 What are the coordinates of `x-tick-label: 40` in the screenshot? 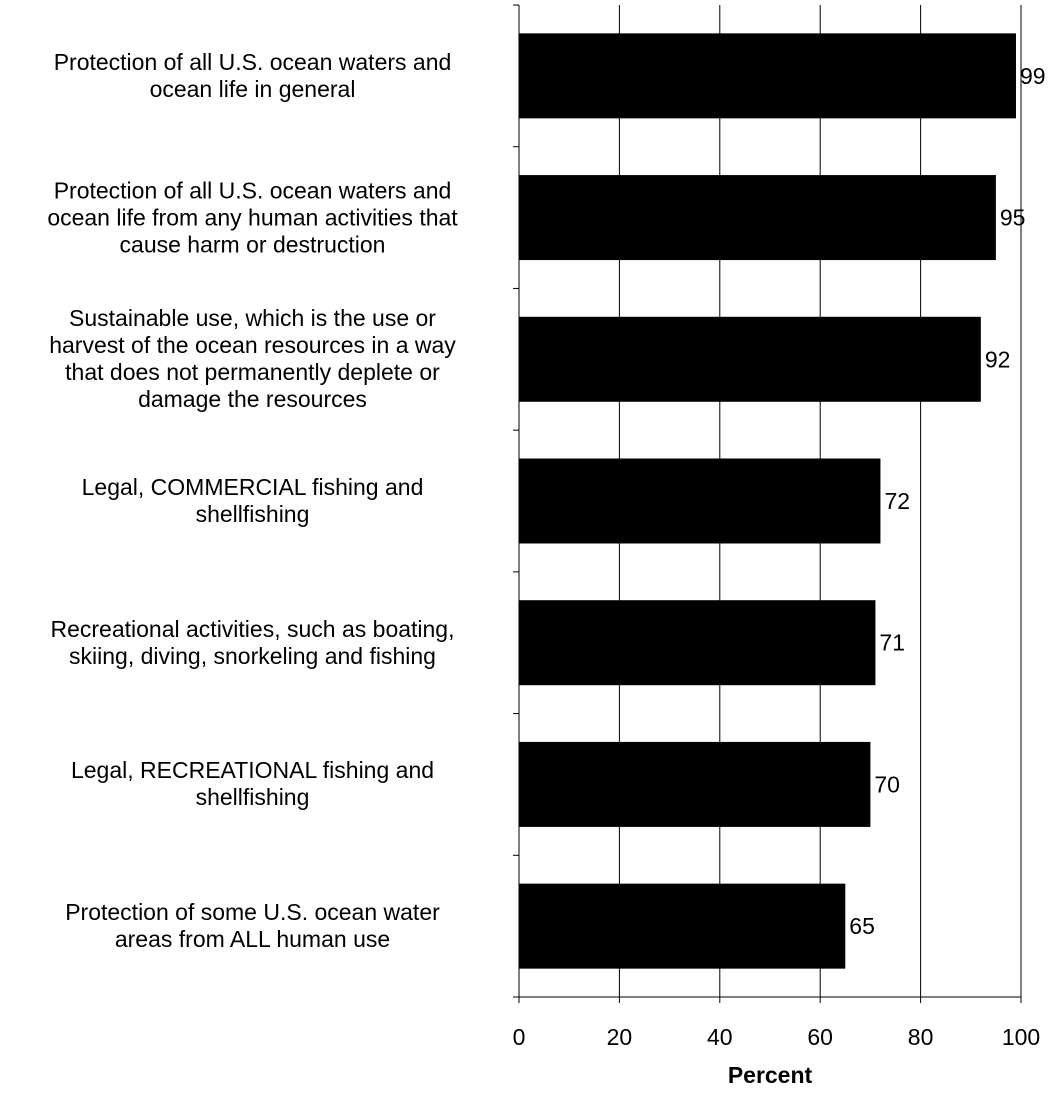 It's located at (720, 1037).